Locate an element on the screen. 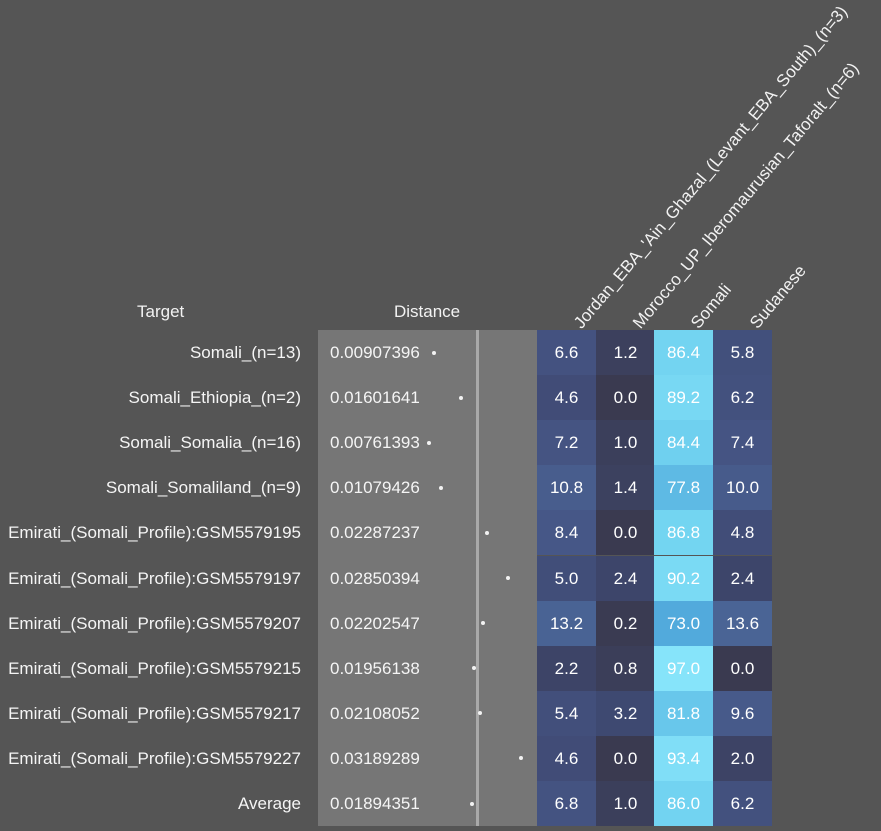 The width and height of the screenshot is (881, 831). heatmap-cell: 86.0 is located at coordinates (683, 803).